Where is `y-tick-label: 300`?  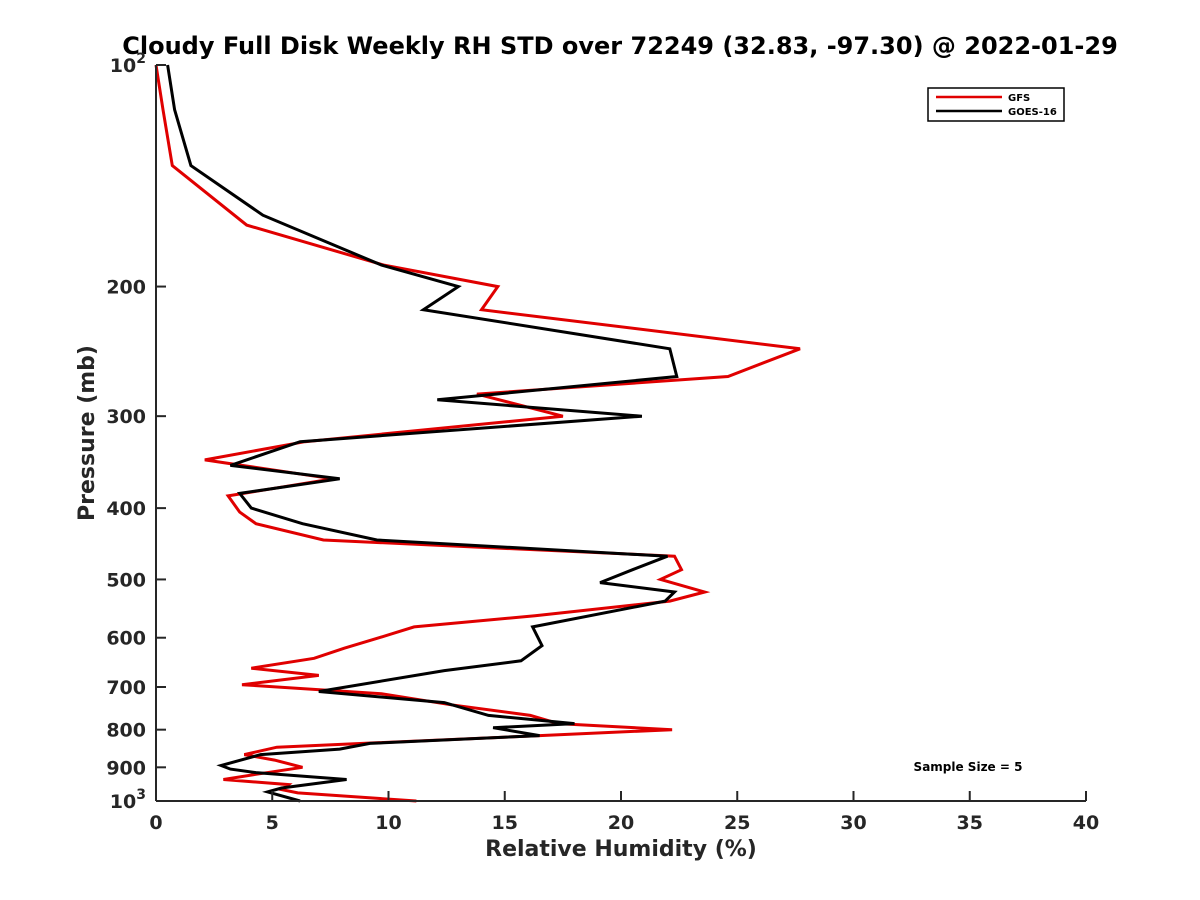 y-tick-label: 300 is located at coordinates (126, 417).